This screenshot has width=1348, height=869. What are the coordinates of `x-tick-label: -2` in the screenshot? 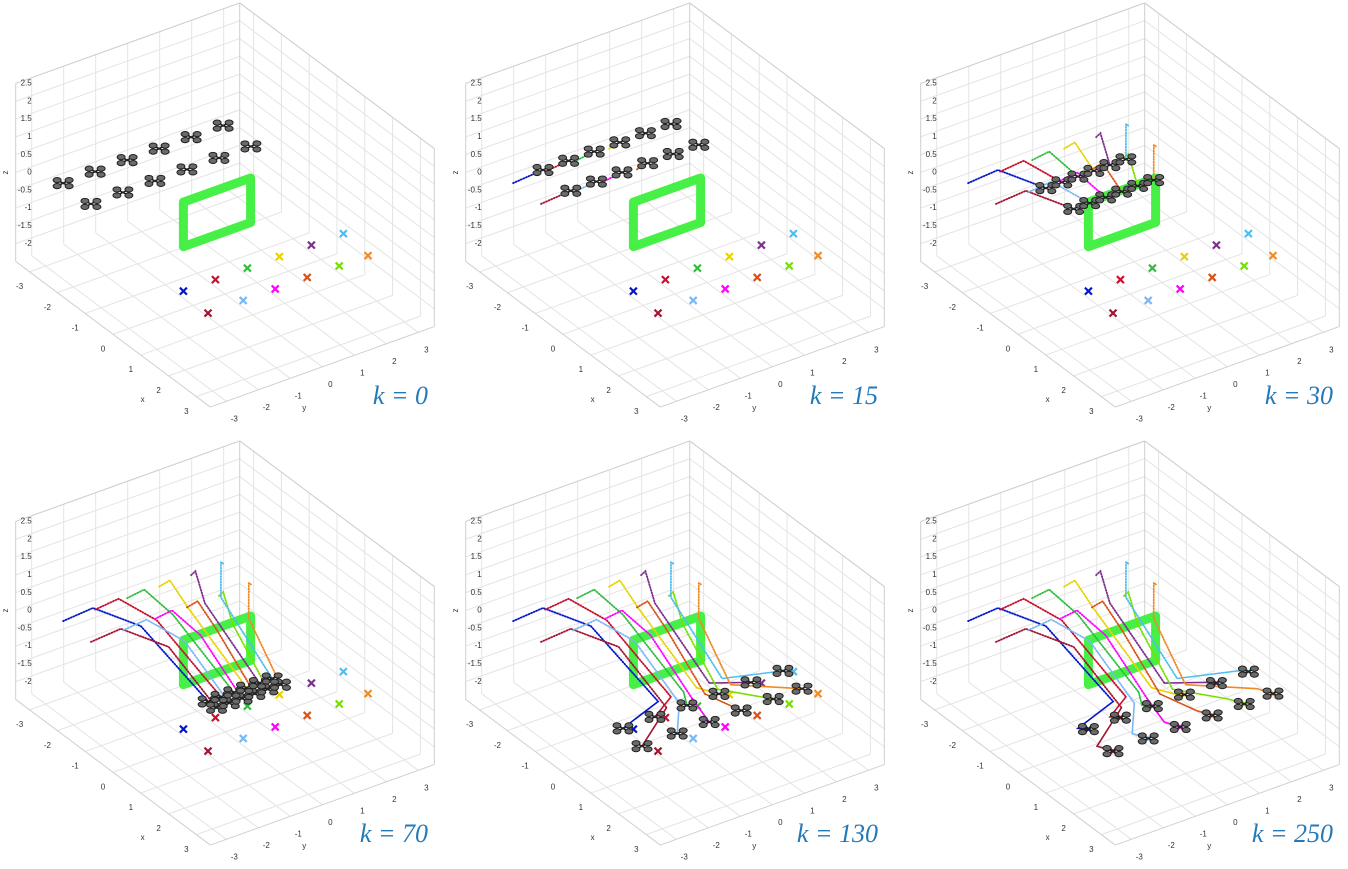 It's located at (953, 307).